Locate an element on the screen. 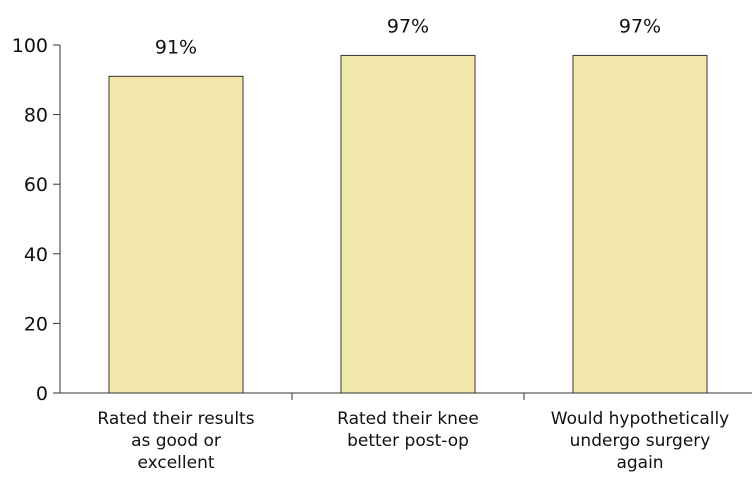  y-tick-label: 0 is located at coordinates (42, 394).